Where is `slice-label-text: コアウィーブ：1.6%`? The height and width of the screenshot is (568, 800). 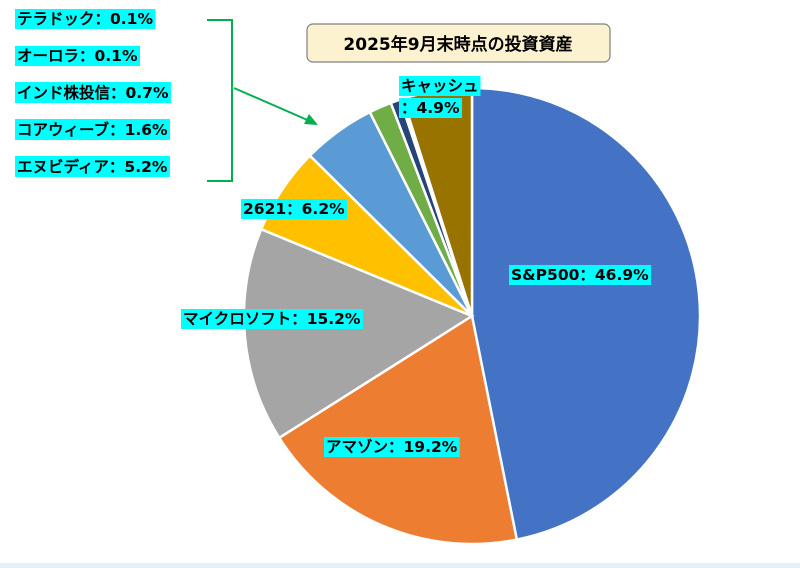 slice-label-text: コアウィーブ：1.6% is located at coordinates (92, 129).